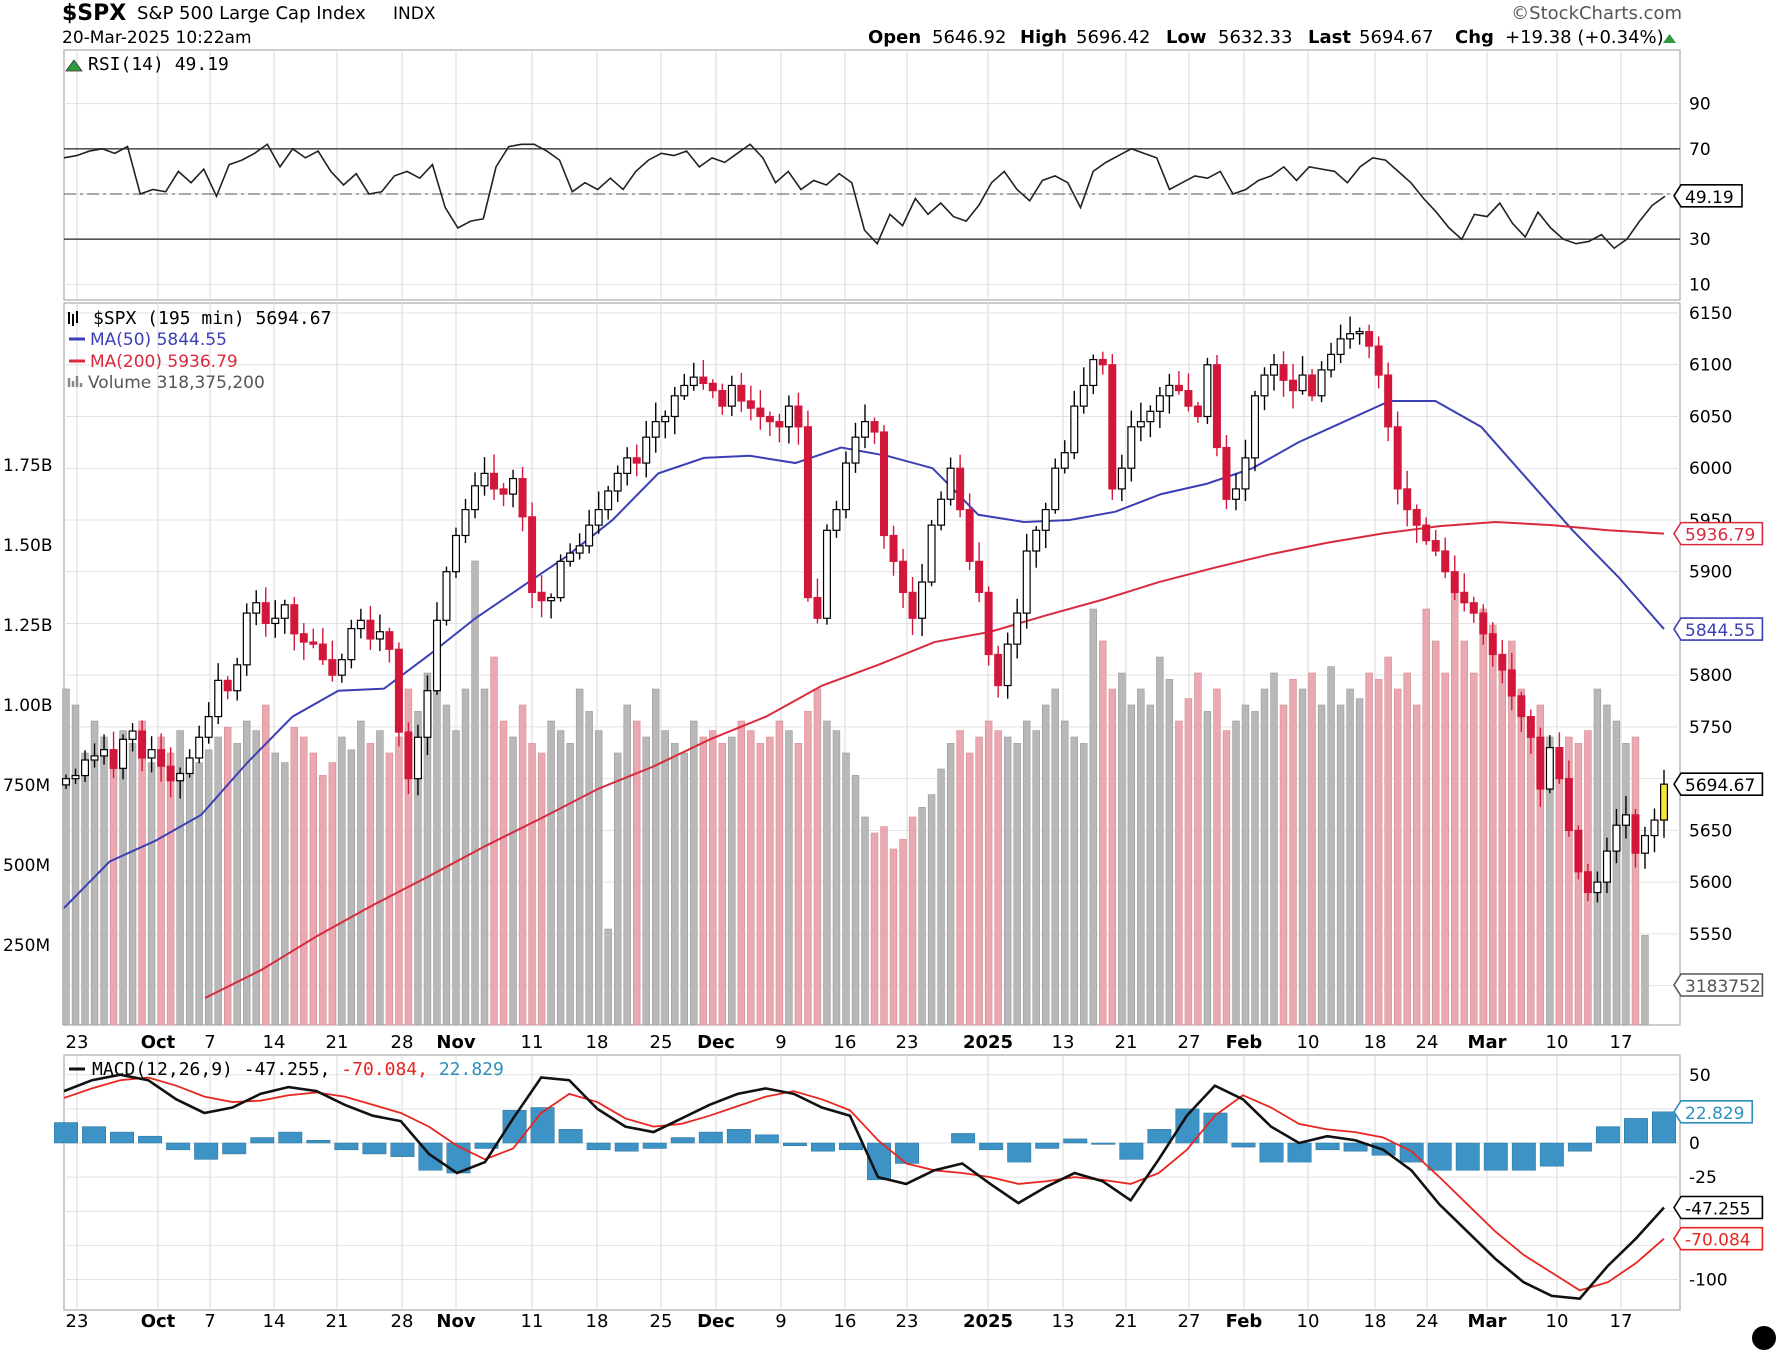 Image resolution: width=1779 pixels, height=1355 pixels. I want to click on rsi-y-tick: 70, so click(1700, 150).